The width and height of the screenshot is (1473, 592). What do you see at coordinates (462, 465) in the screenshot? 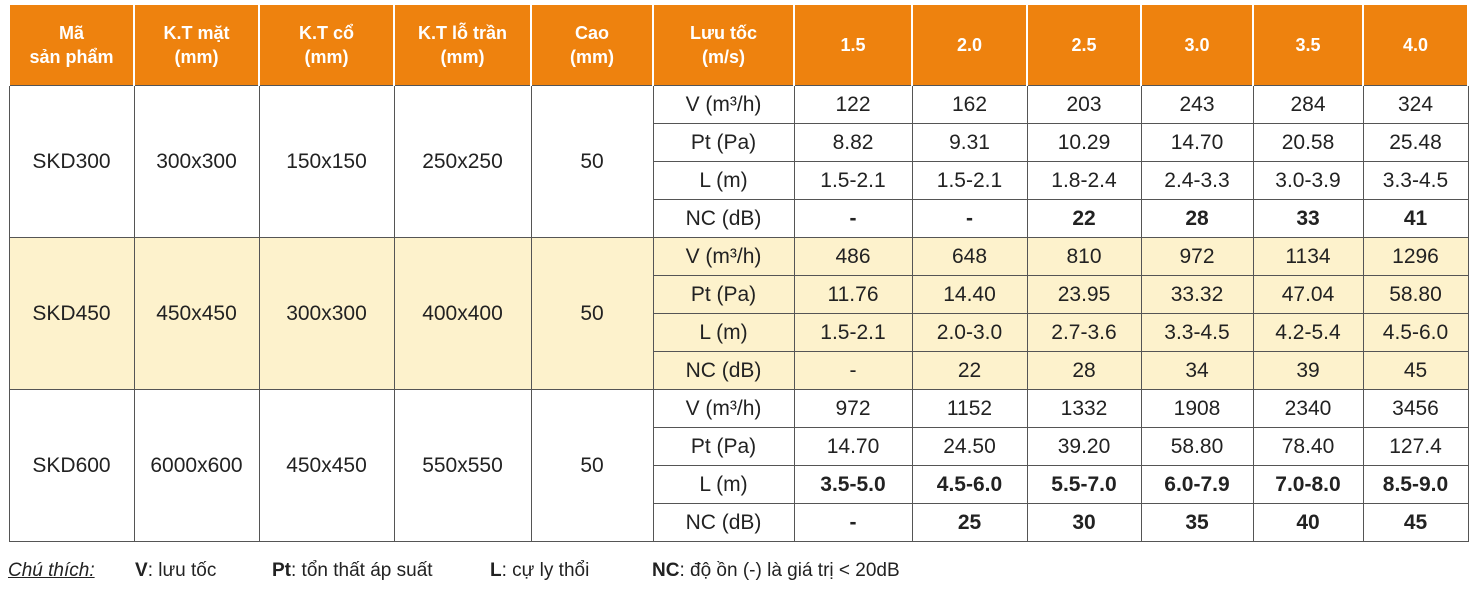
I see `product-hole: 550x550` at bounding box center [462, 465].